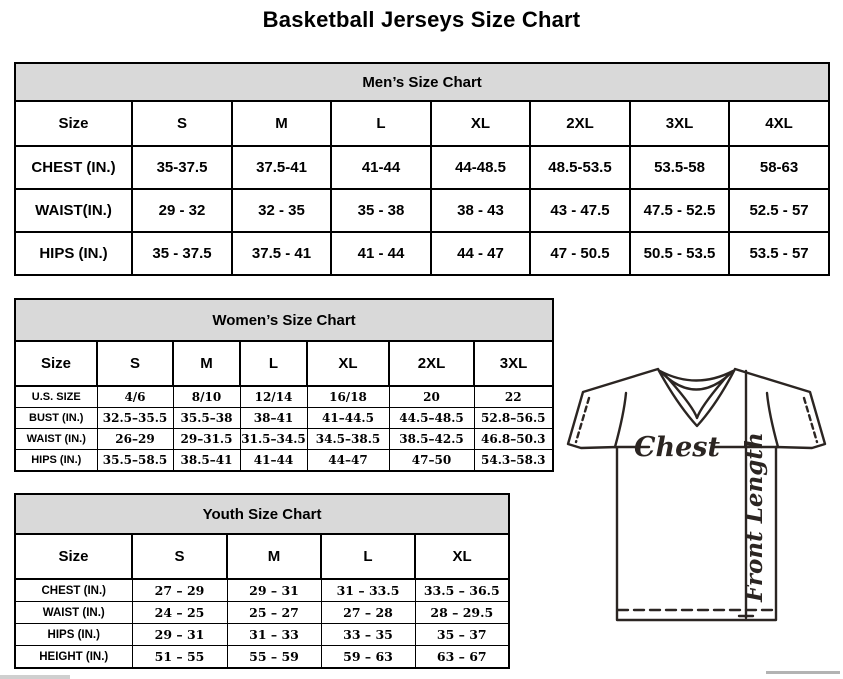  What do you see at coordinates (431, 418) in the screenshot?
I see `table-cell: 44.5–48.5` at bounding box center [431, 418].